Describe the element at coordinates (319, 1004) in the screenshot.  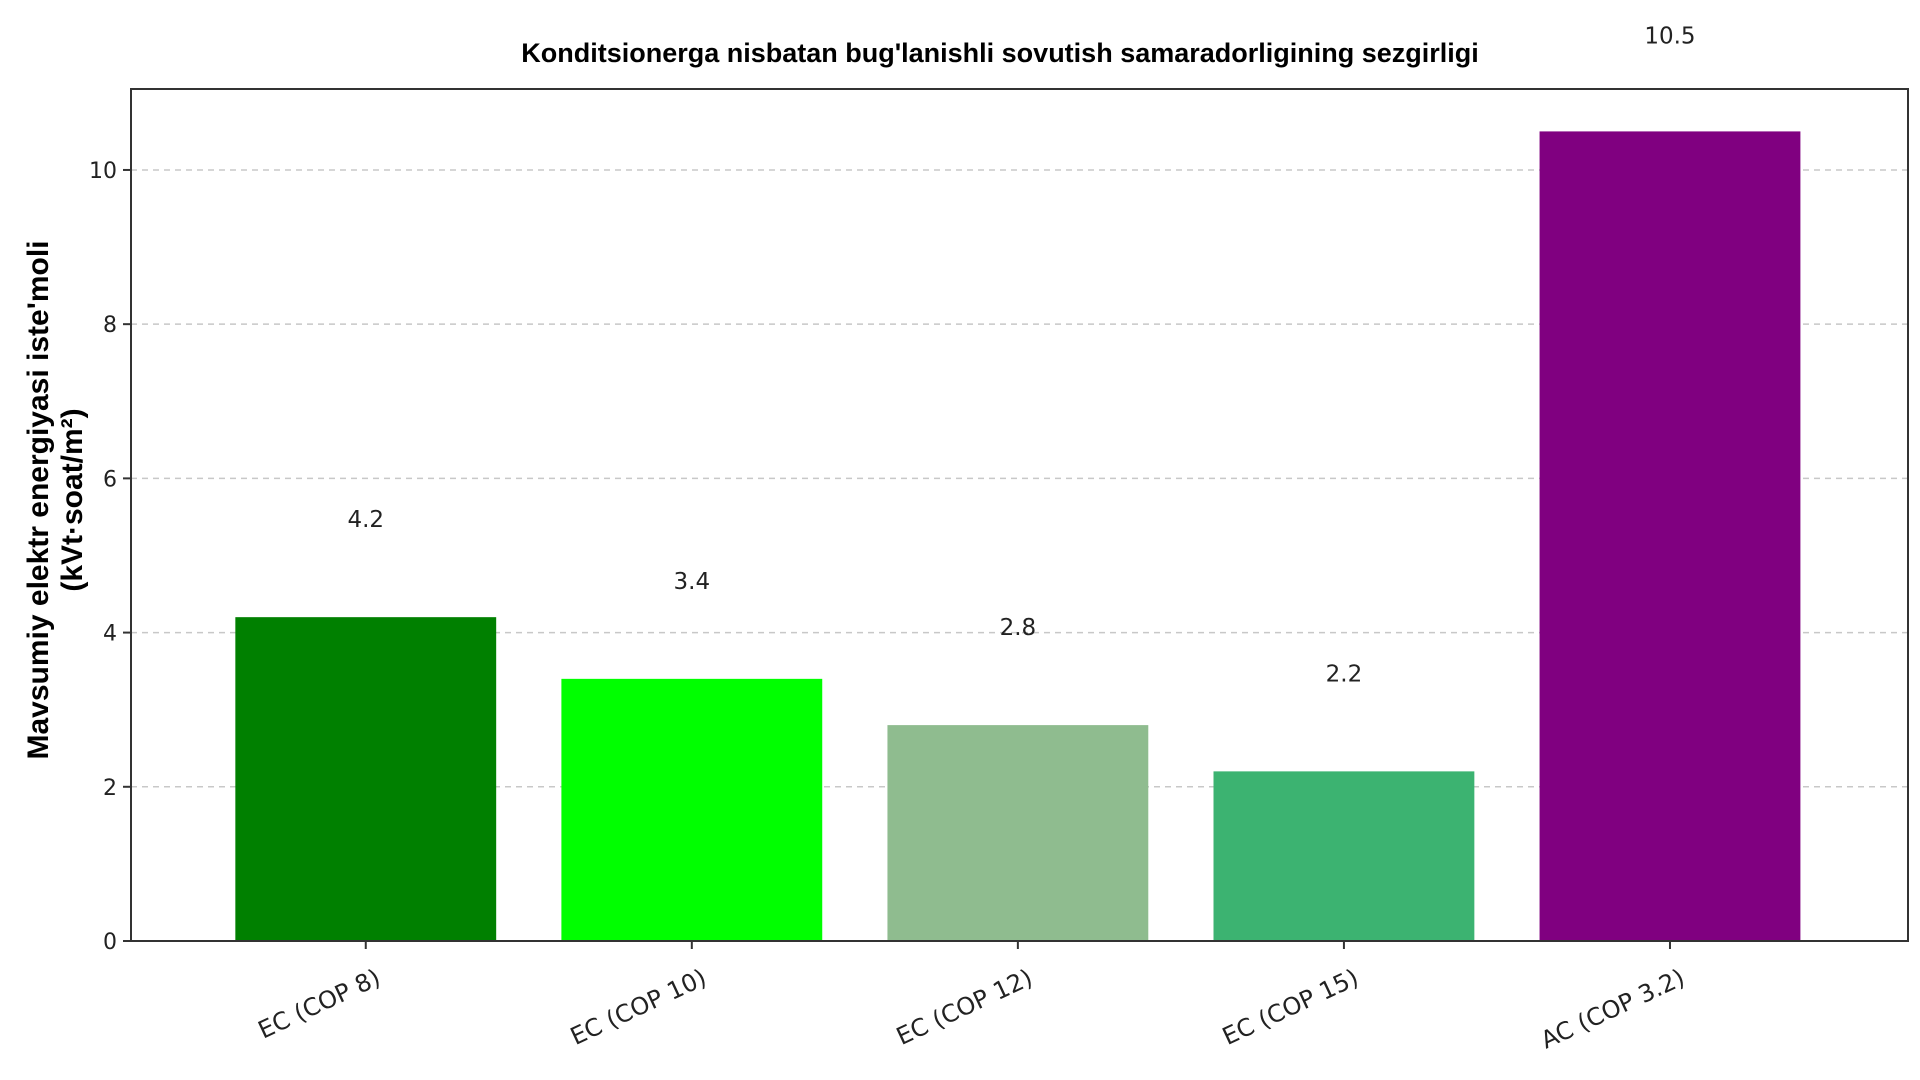
I see `x-tick-label: EC (COP 8)` at that location.